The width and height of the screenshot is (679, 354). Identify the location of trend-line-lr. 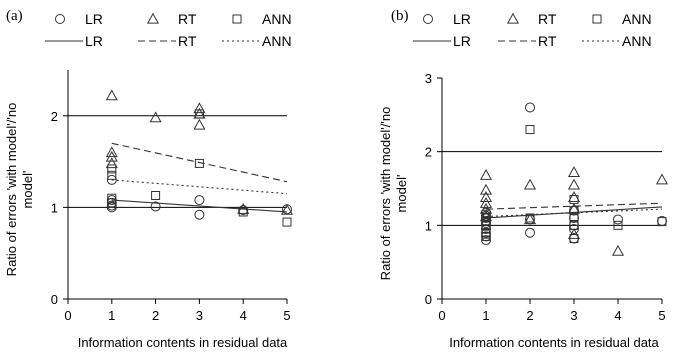
(199, 206).